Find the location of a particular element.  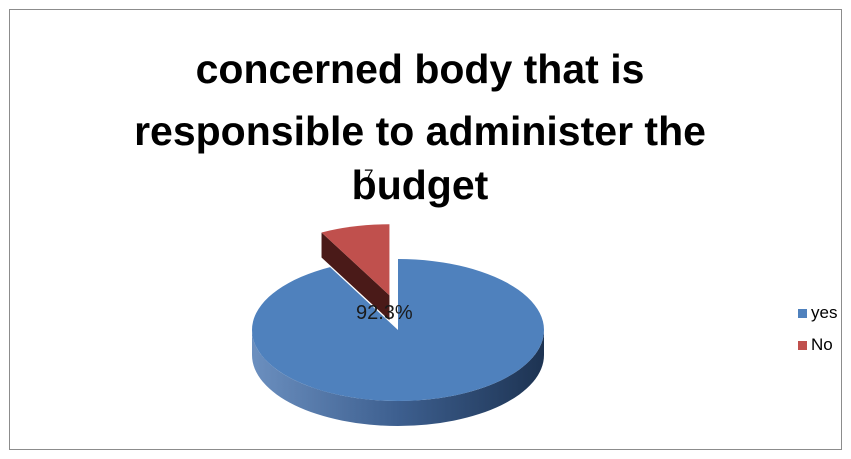

slice-yes is located at coordinates (398, 330).